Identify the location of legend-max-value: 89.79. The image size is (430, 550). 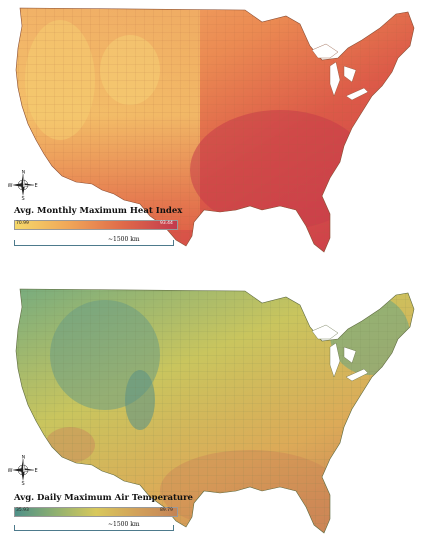
(166, 510).